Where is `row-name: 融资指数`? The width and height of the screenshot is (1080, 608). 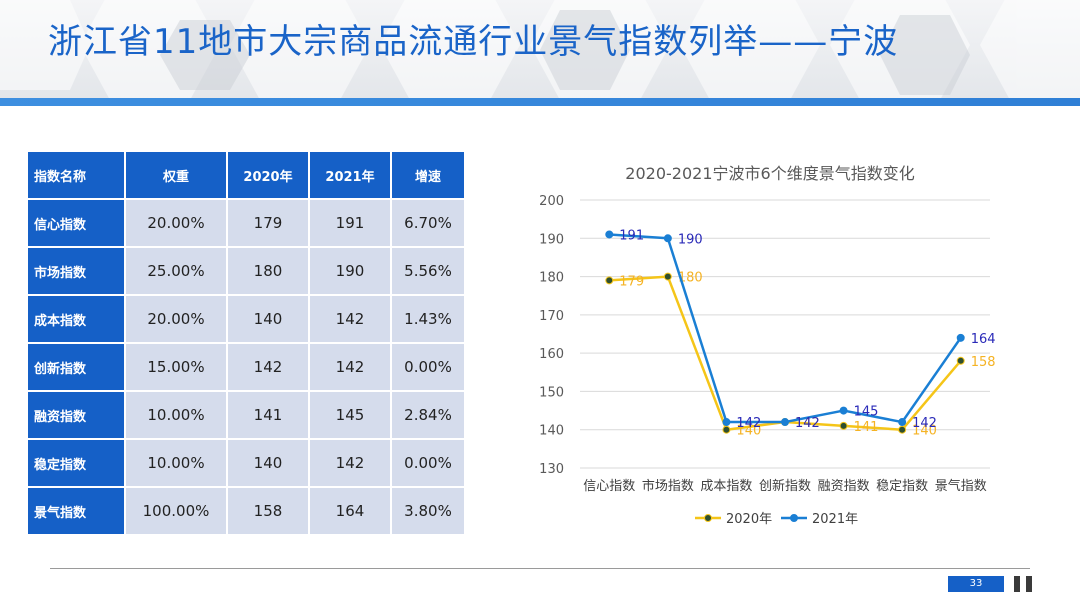
row-name: 融资指数 is located at coordinates (77, 416).